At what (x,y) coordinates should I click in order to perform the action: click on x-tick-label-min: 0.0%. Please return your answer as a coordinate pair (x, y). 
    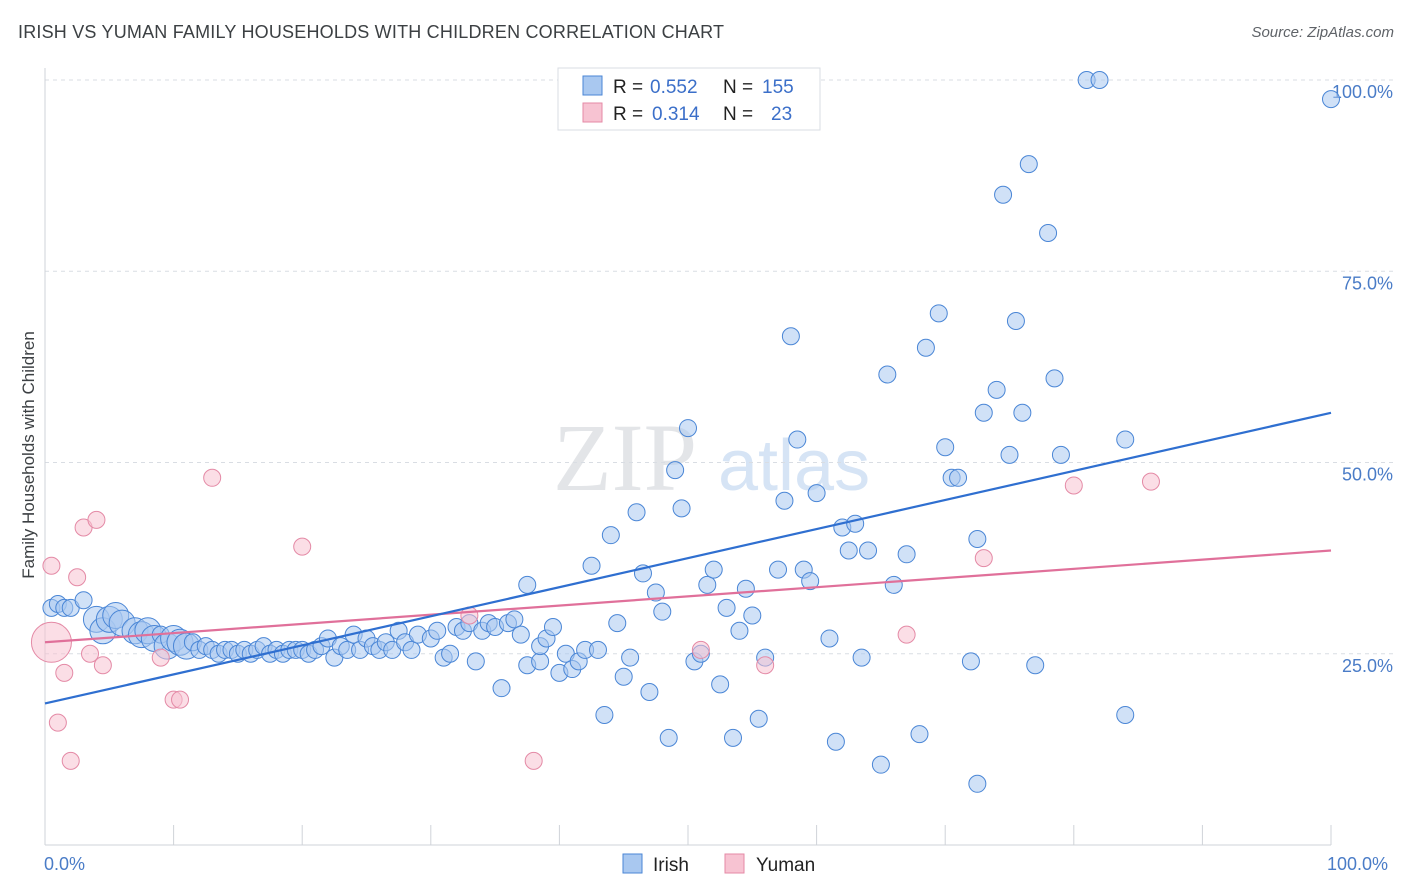
    Looking at the image, I should click on (64, 864).